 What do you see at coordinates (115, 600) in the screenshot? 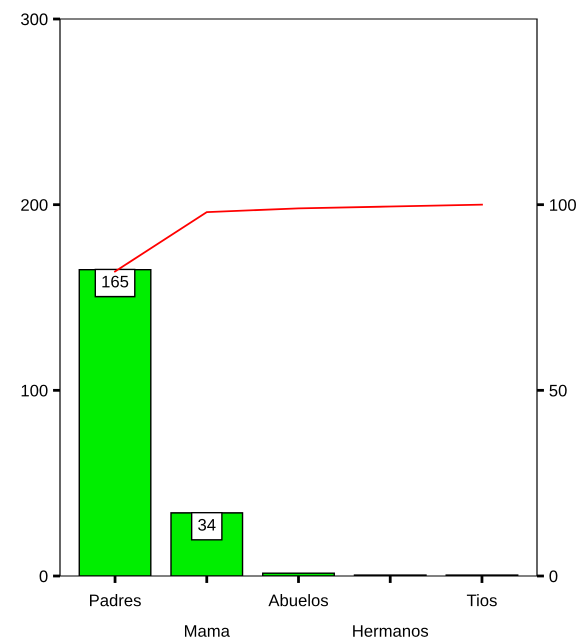
I see `x-tick-label: Padres` at bounding box center [115, 600].